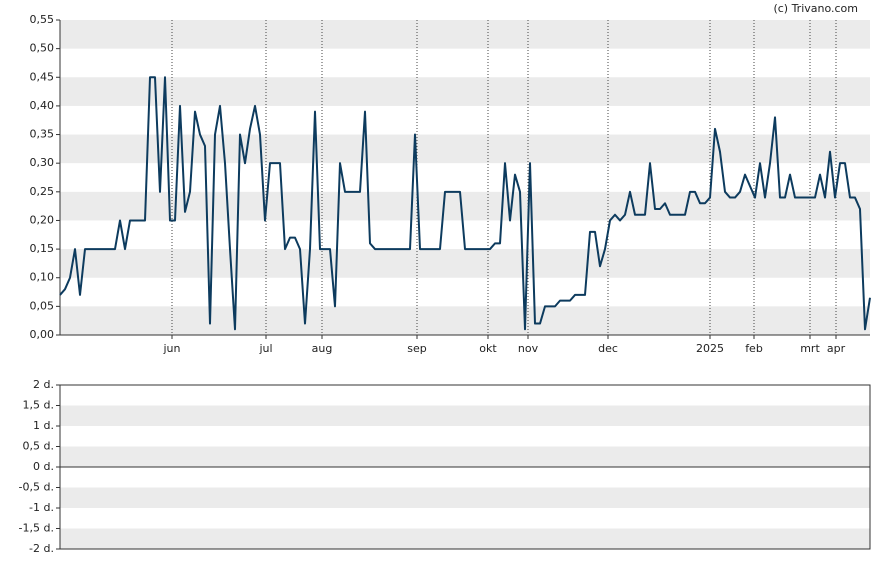 Image resolution: width=888 pixels, height=565 pixels. I want to click on x-tick-label: feb, so click(754, 348).